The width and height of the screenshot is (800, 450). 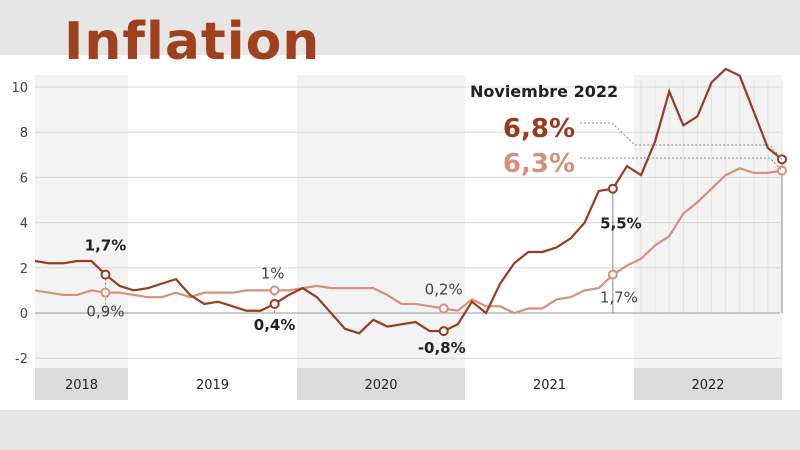 What do you see at coordinates (105, 312) in the screenshot?
I see `data-label: 0,9%` at bounding box center [105, 312].